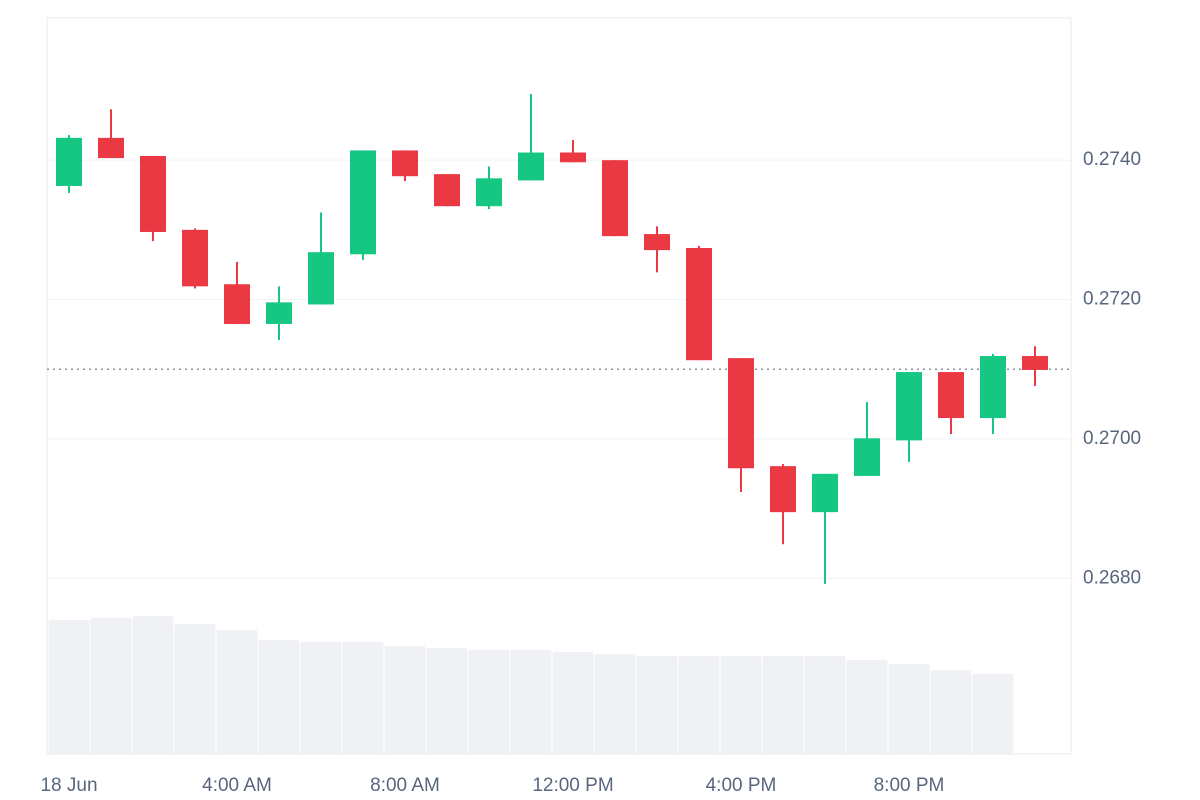 Image resolution: width=1200 pixels, height=800 pixels. Describe the element at coordinates (1112, 577) in the screenshot. I see `y-tick-label: 0.2680` at that location.